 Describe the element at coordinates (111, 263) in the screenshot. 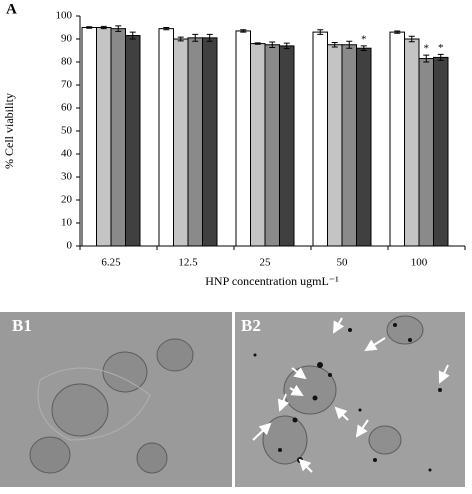

I see `x-tick-label: 6.25` at that location.